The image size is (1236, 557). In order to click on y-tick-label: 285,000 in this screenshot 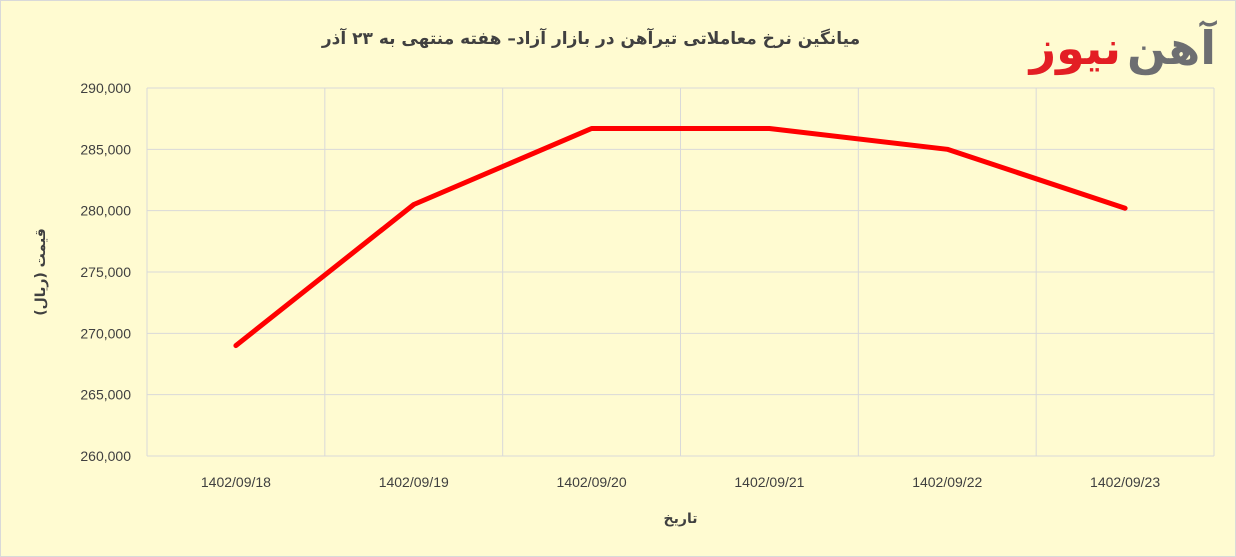, I will do `click(105, 149)`.